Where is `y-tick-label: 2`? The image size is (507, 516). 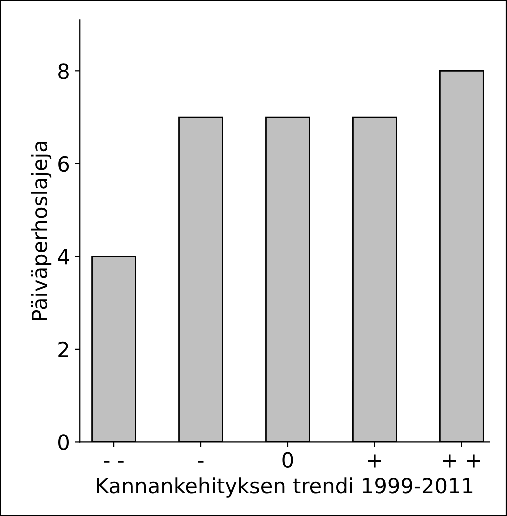 y-tick-label: 2 is located at coordinates (63, 350).